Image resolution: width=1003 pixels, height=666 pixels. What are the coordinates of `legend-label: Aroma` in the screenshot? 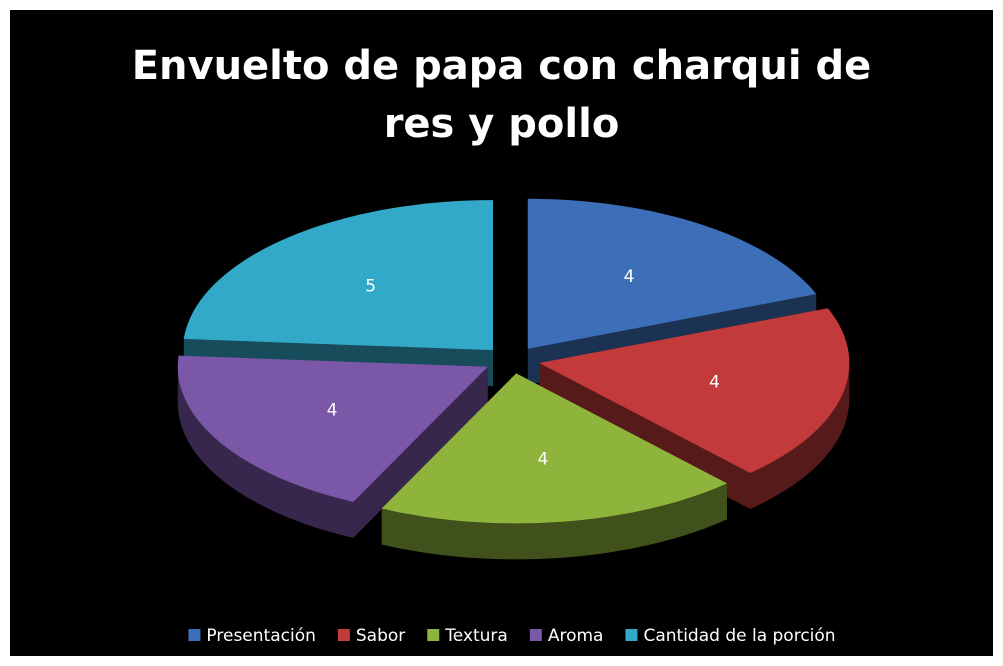 It's located at (576, 636).